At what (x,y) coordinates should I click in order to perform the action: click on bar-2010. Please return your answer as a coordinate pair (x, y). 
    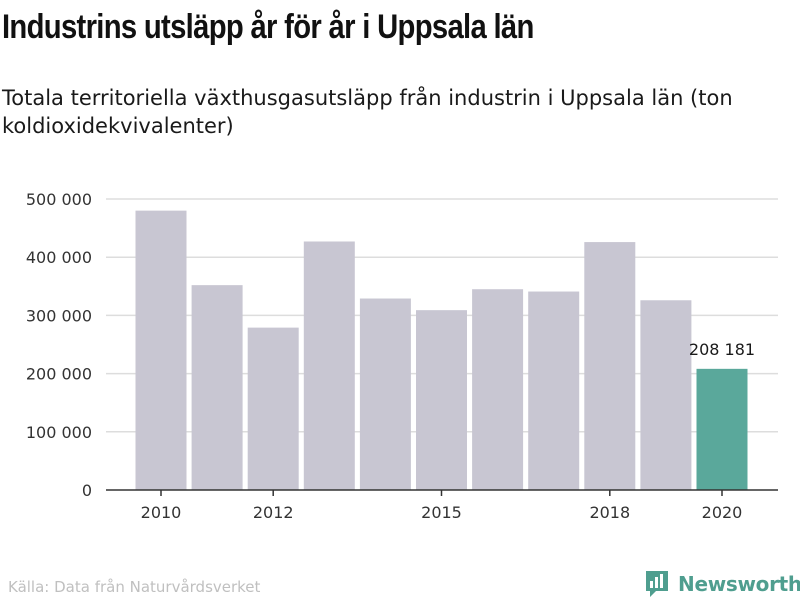
    Looking at the image, I should click on (161, 350).